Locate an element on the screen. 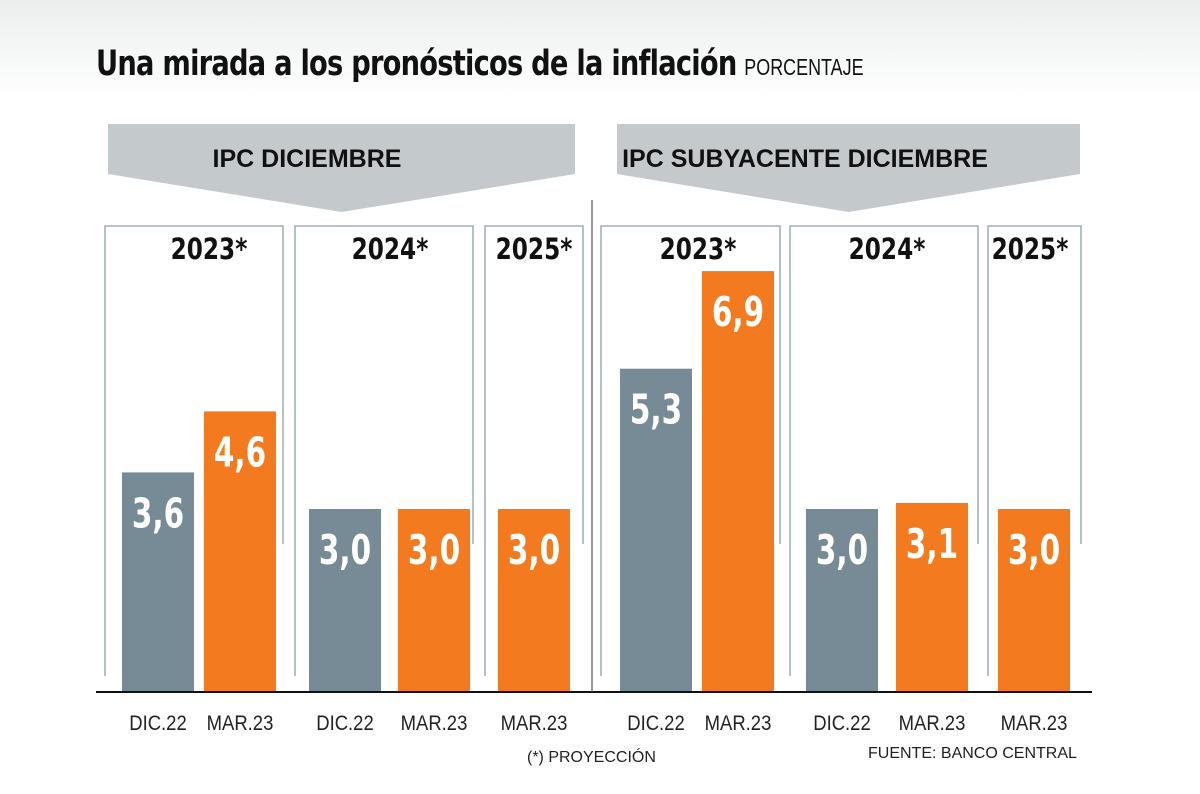  panel-title: IPC SUBYACENTE DICIEMBRE is located at coordinates (805, 159).